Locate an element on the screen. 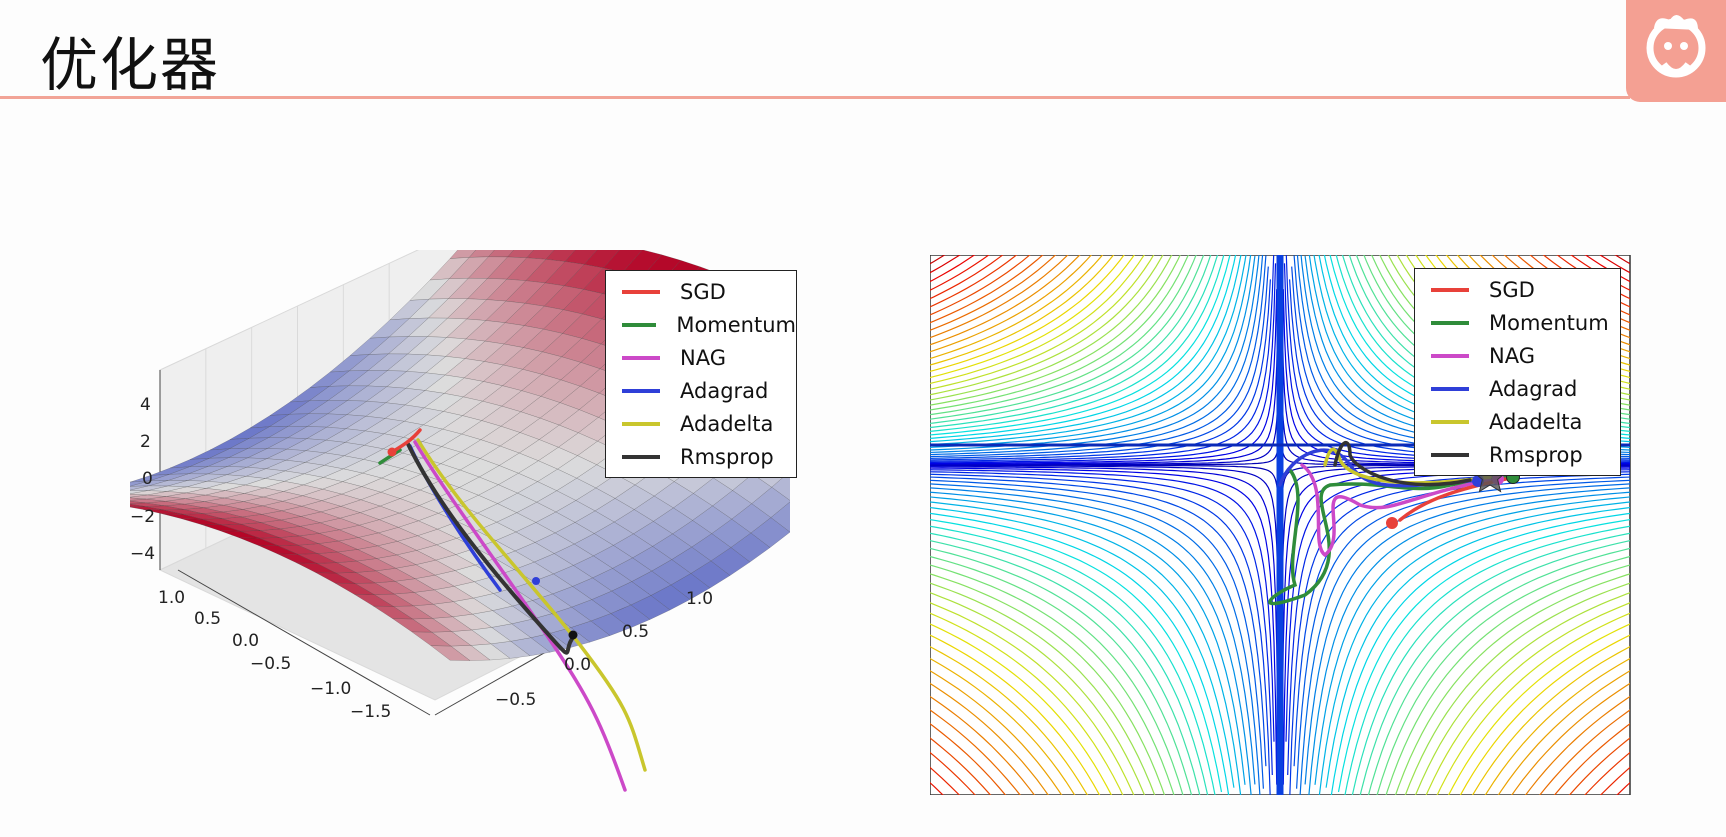  y-tick-label: 0.5 is located at coordinates (635, 632).